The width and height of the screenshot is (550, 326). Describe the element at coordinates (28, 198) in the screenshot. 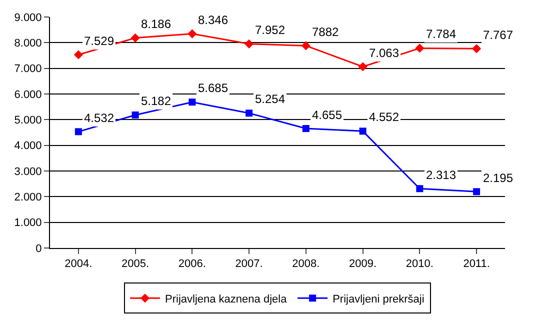

I see `y-tick-label: 2.000` at that location.